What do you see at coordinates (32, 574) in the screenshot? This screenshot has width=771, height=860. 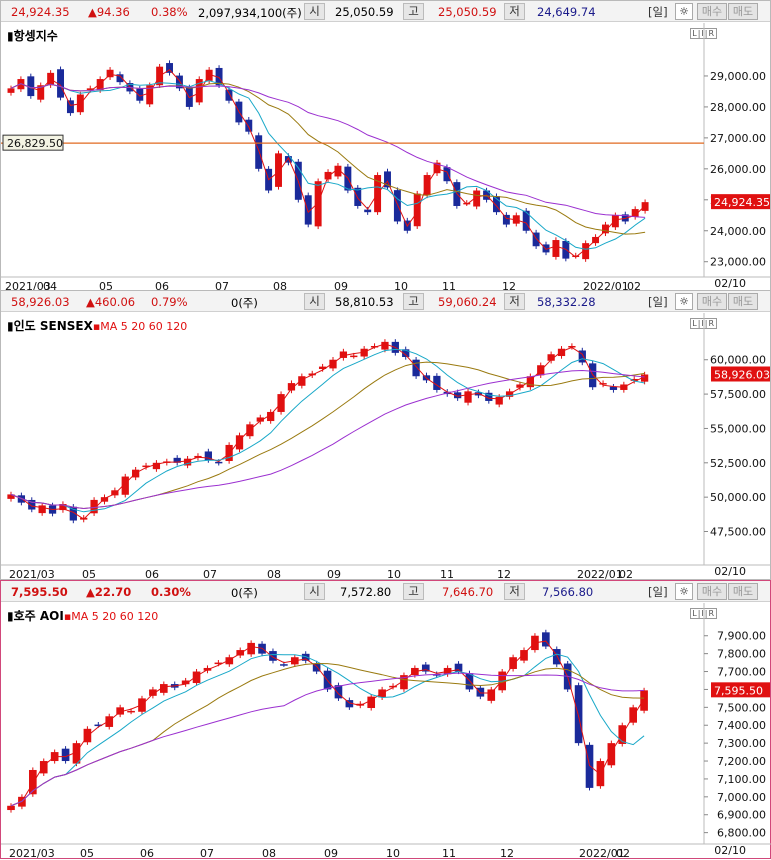 I see `x-tick-label: 2021/03` at bounding box center [32, 574].